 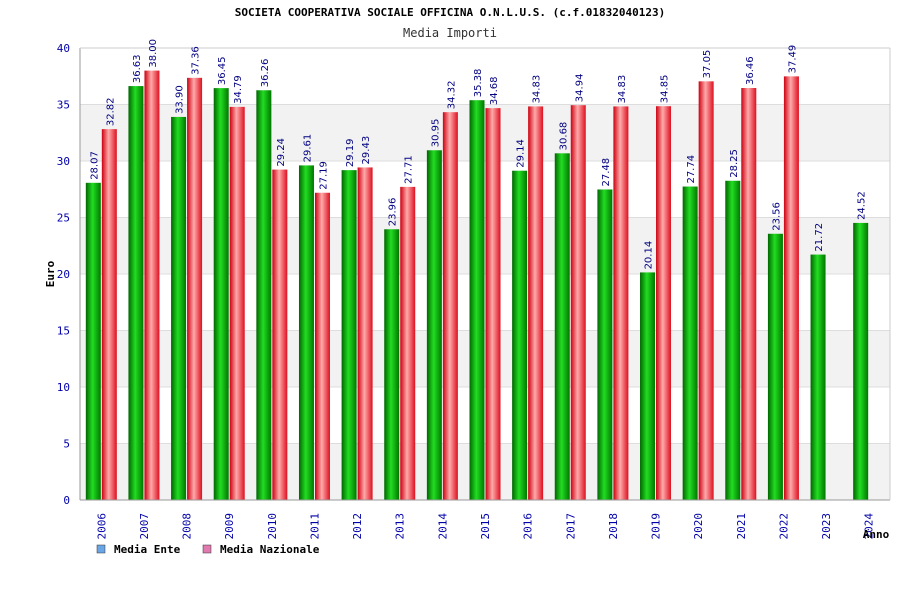 What do you see at coordinates (826, 526) in the screenshot?
I see `x-tick-label: 2023` at bounding box center [826, 526].